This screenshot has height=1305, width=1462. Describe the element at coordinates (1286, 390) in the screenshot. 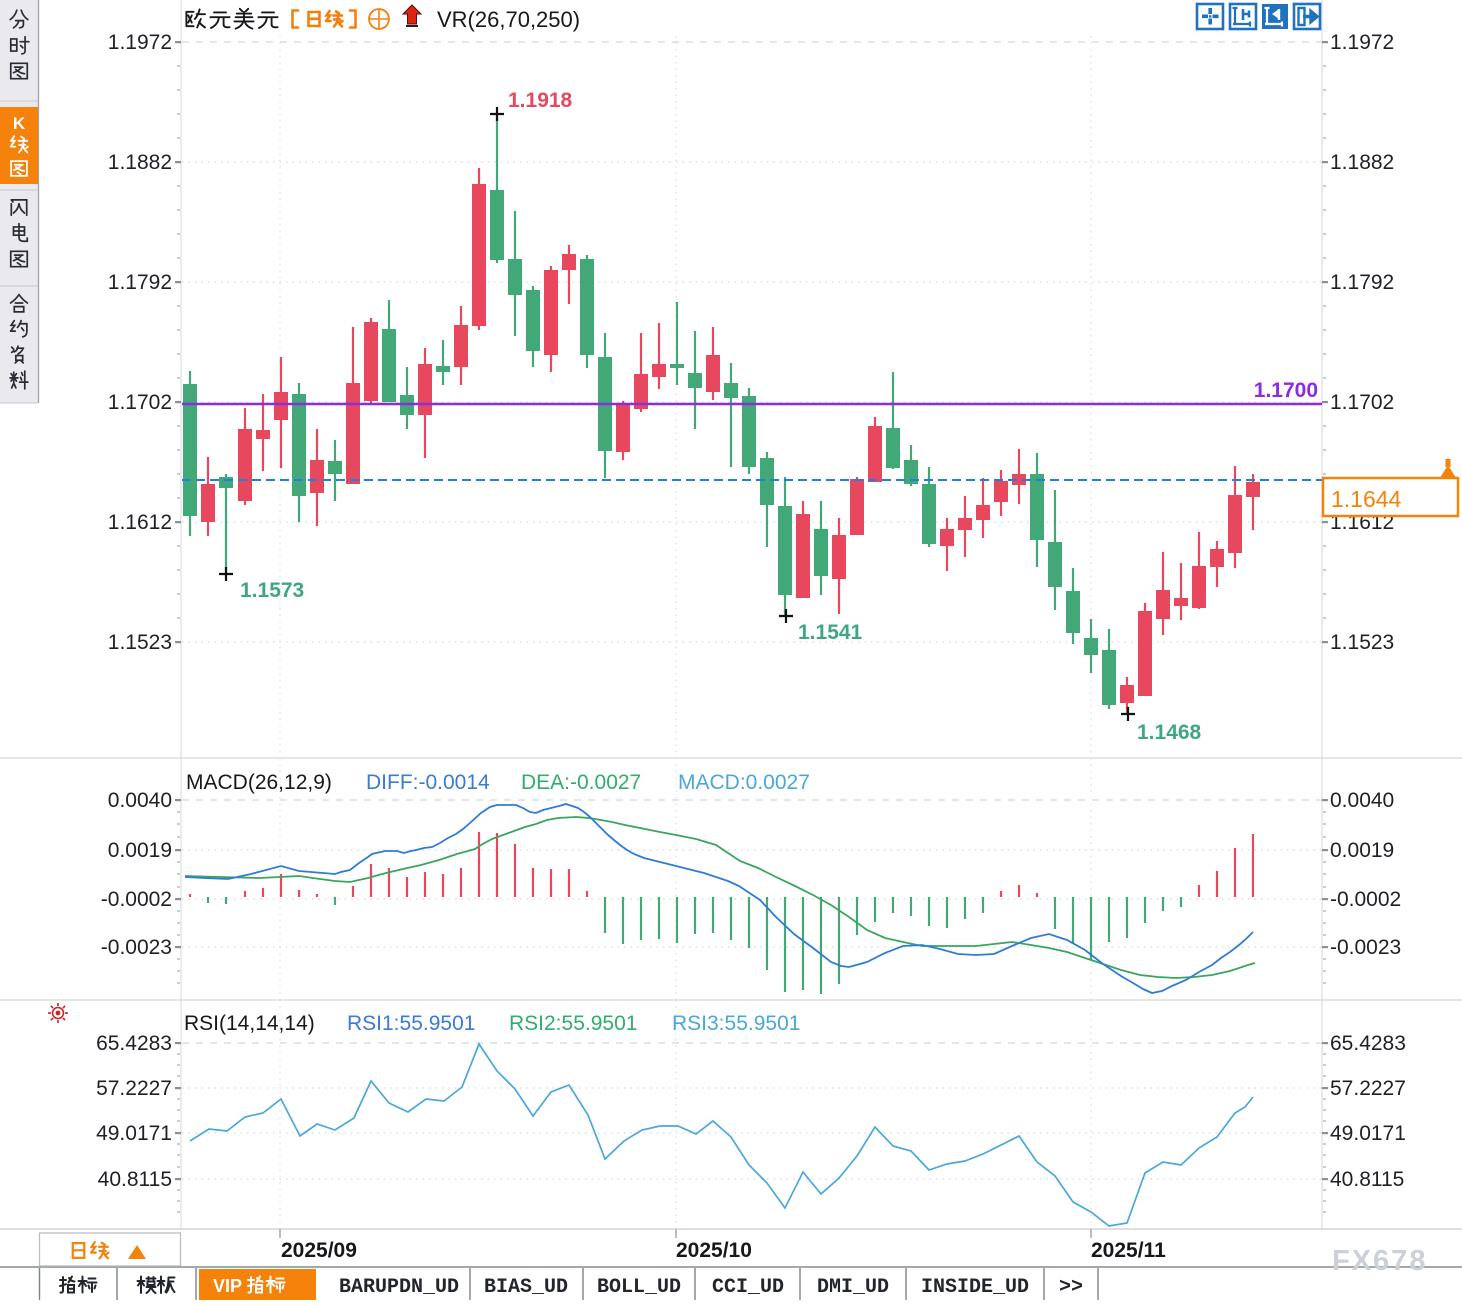

I see `svg-text: 1.1700` at that location.